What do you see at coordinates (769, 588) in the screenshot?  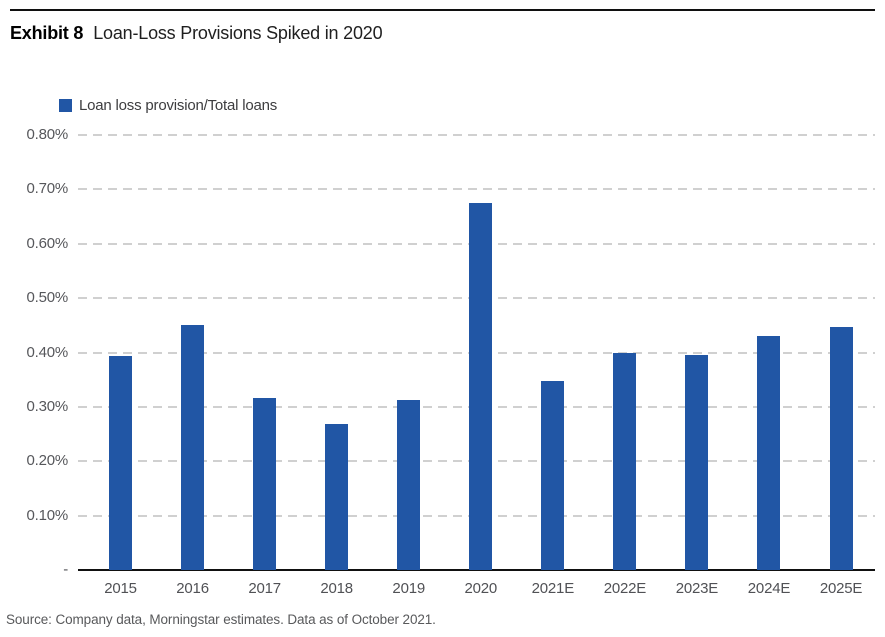 I see `x-axis-tick-label: 2024E` at bounding box center [769, 588].